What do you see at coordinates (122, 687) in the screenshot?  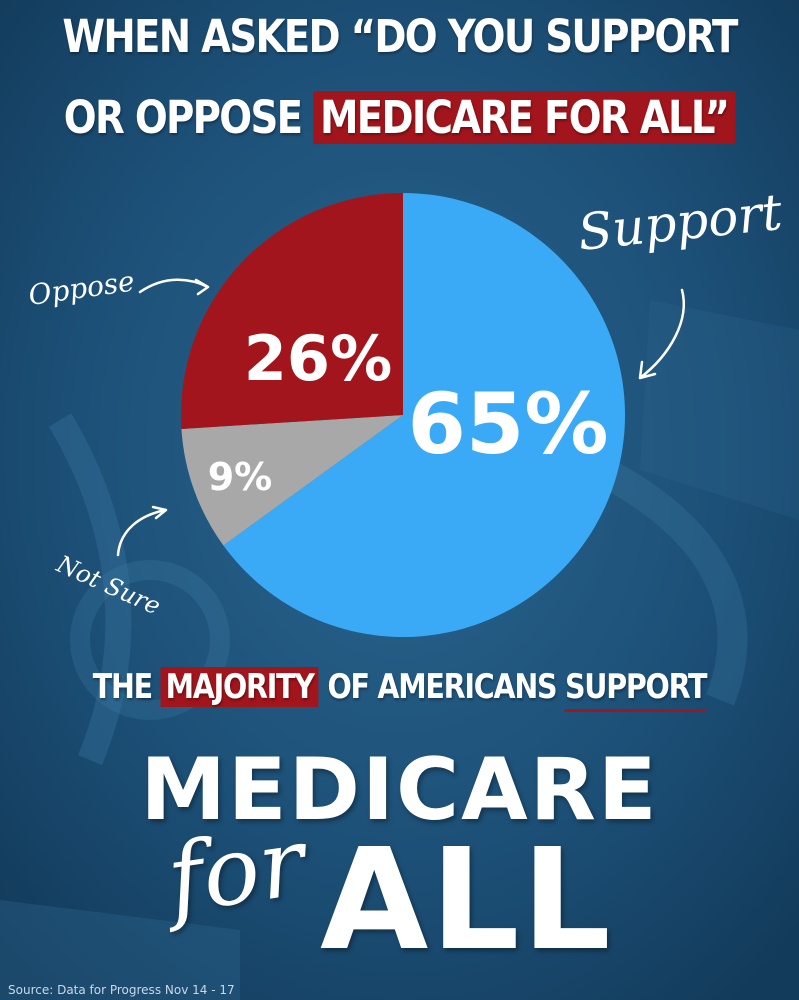 I see `tagline-prefix: THE` at bounding box center [122, 687].